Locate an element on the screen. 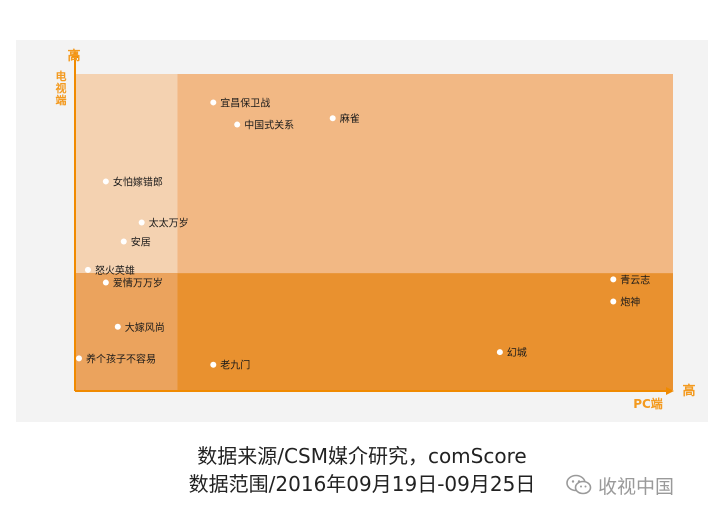 Image resolution: width=724 pixels, height=519 pixels. y-axis-label: 电视端 is located at coordinates (61, 88).